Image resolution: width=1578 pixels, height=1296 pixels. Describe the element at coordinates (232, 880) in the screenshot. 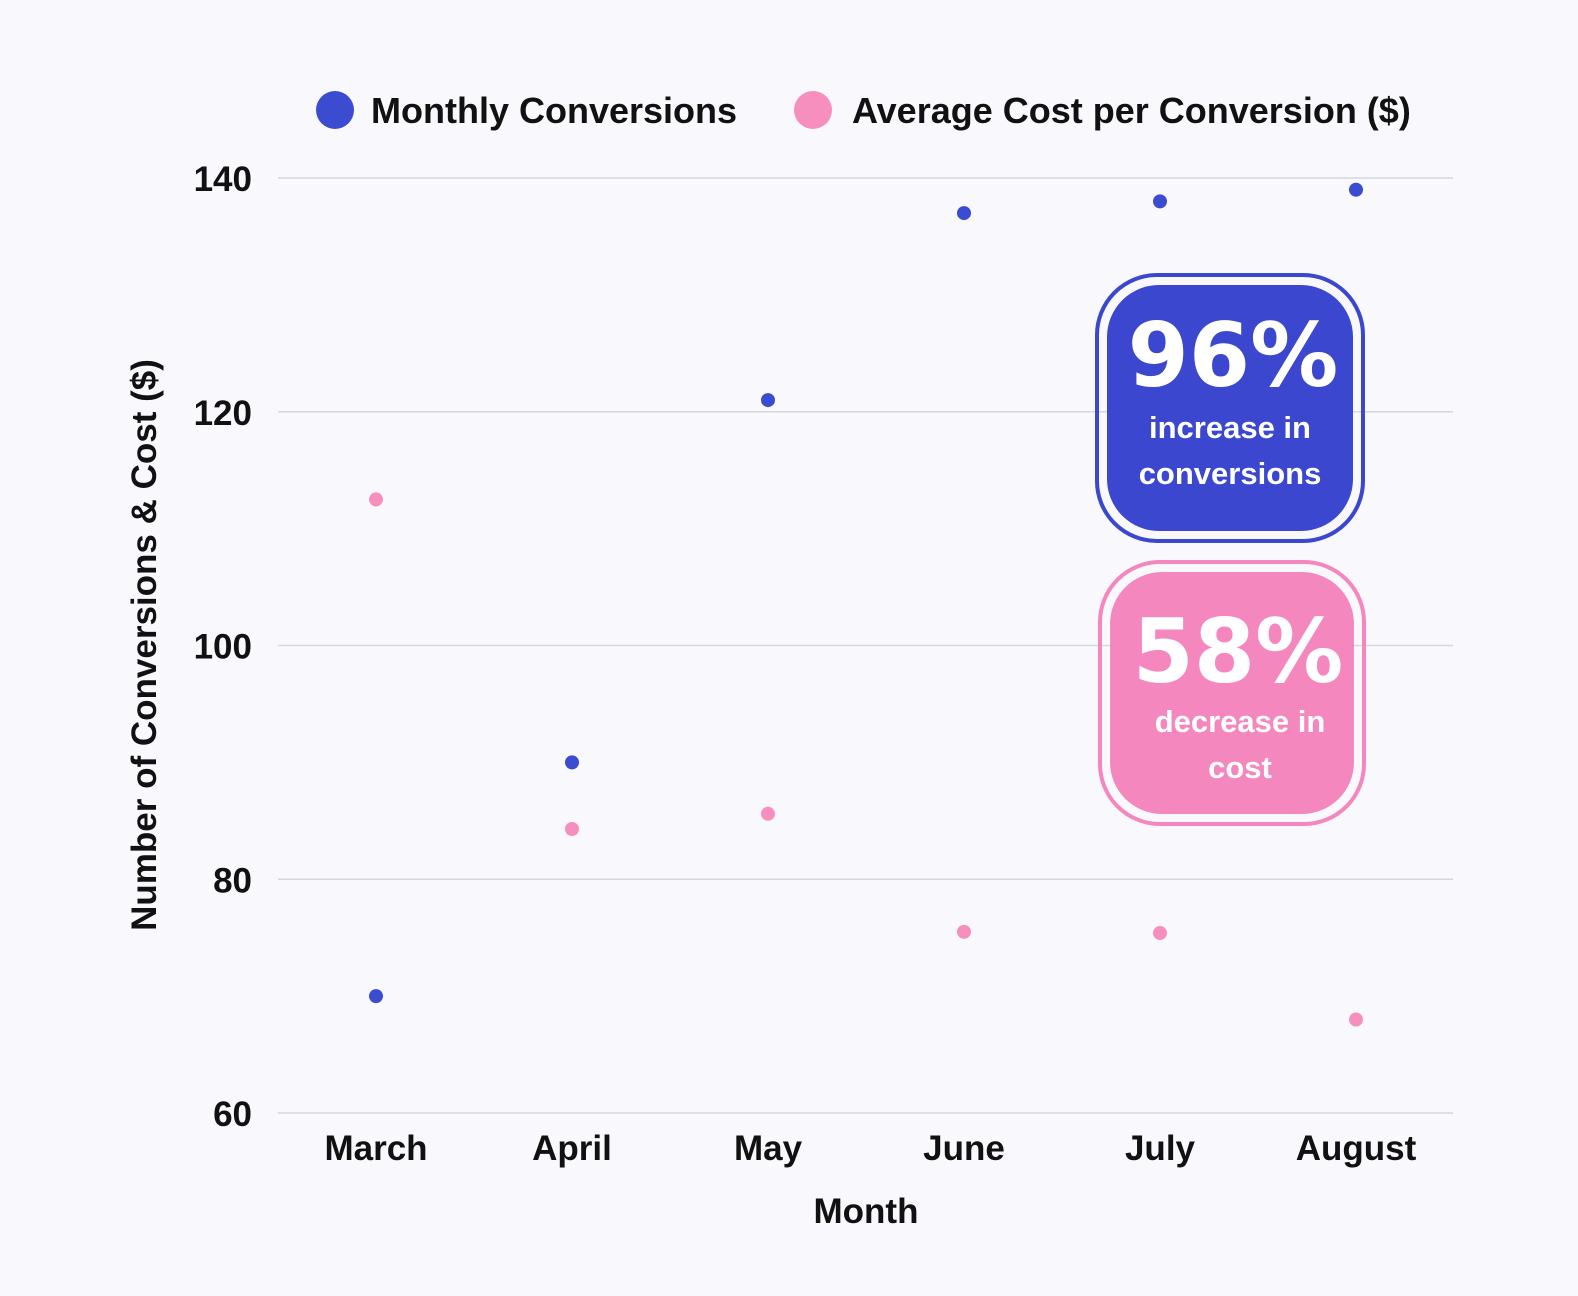

I see `y-tick-label: 80` at that location.